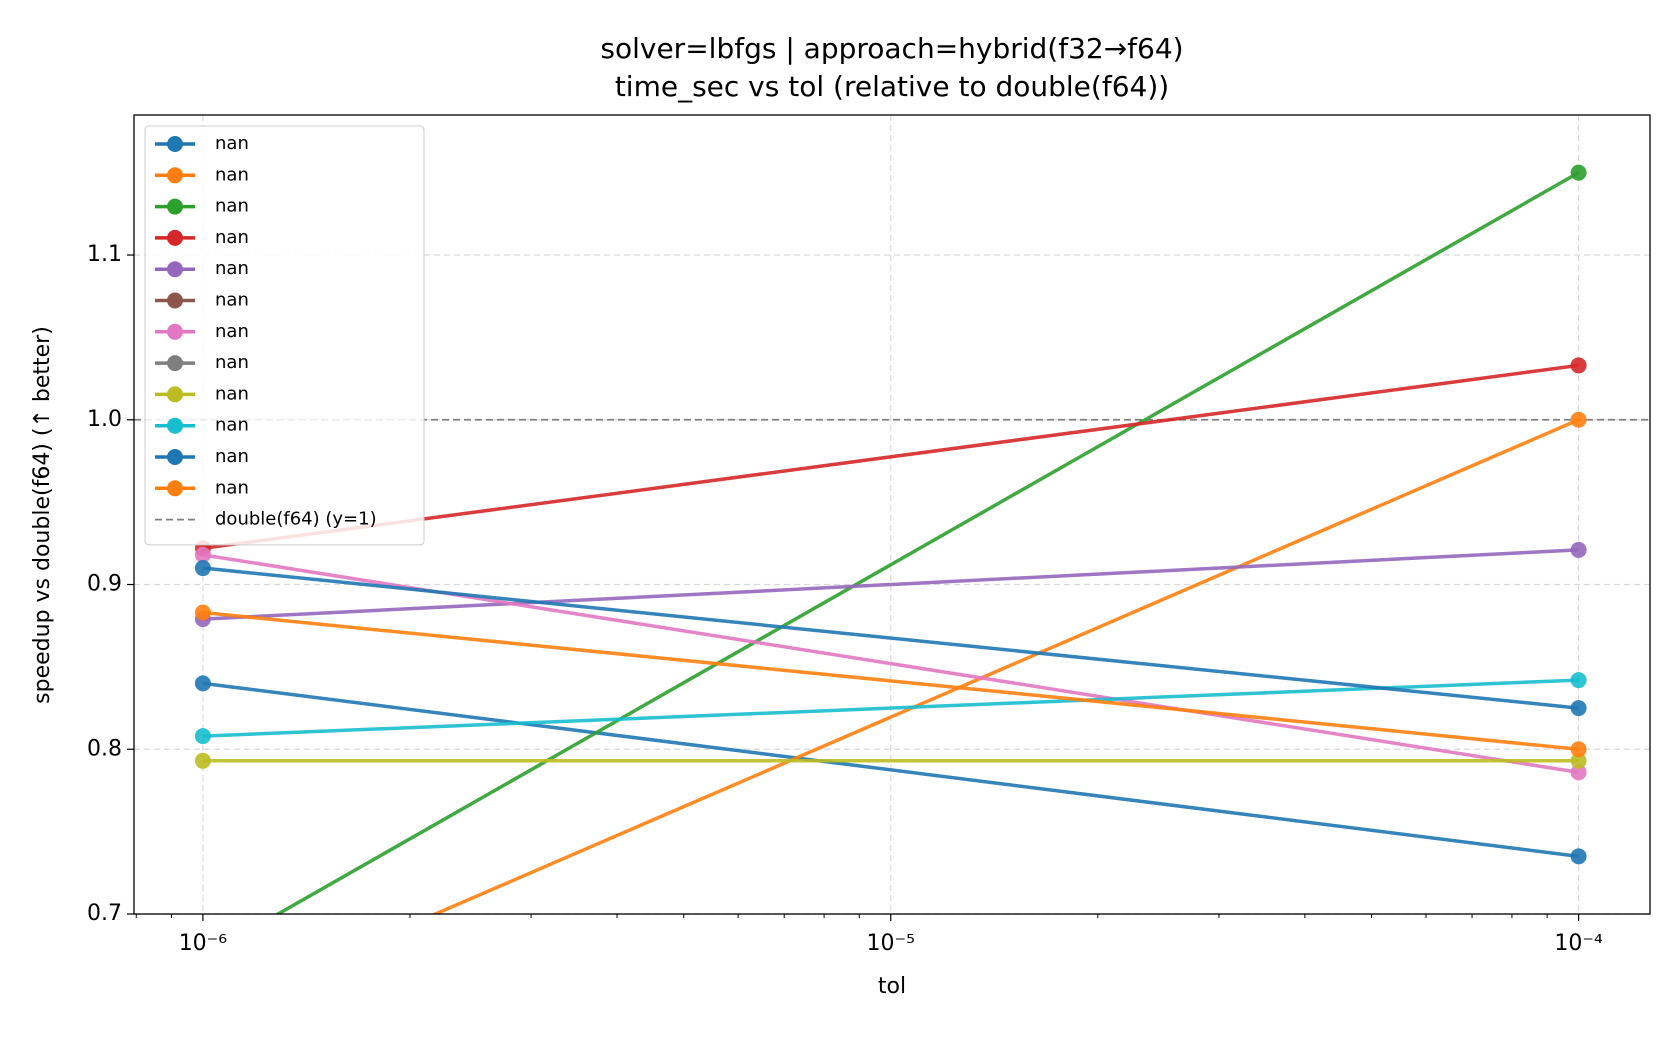 This screenshot has width=1680, height=1040. What do you see at coordinates (284, 335) in the screenshot?
I see `legend-box` at bounding box center [284, 335].